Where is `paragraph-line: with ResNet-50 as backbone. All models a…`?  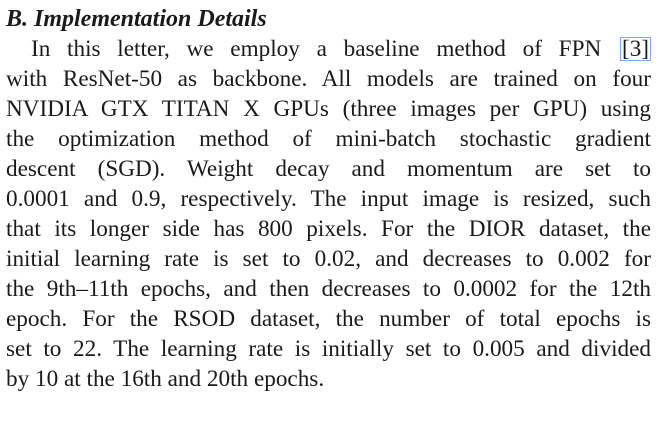
paragraph-line: with ResNet-50 as backbone. All models a… is located at coordinates (328, 79).